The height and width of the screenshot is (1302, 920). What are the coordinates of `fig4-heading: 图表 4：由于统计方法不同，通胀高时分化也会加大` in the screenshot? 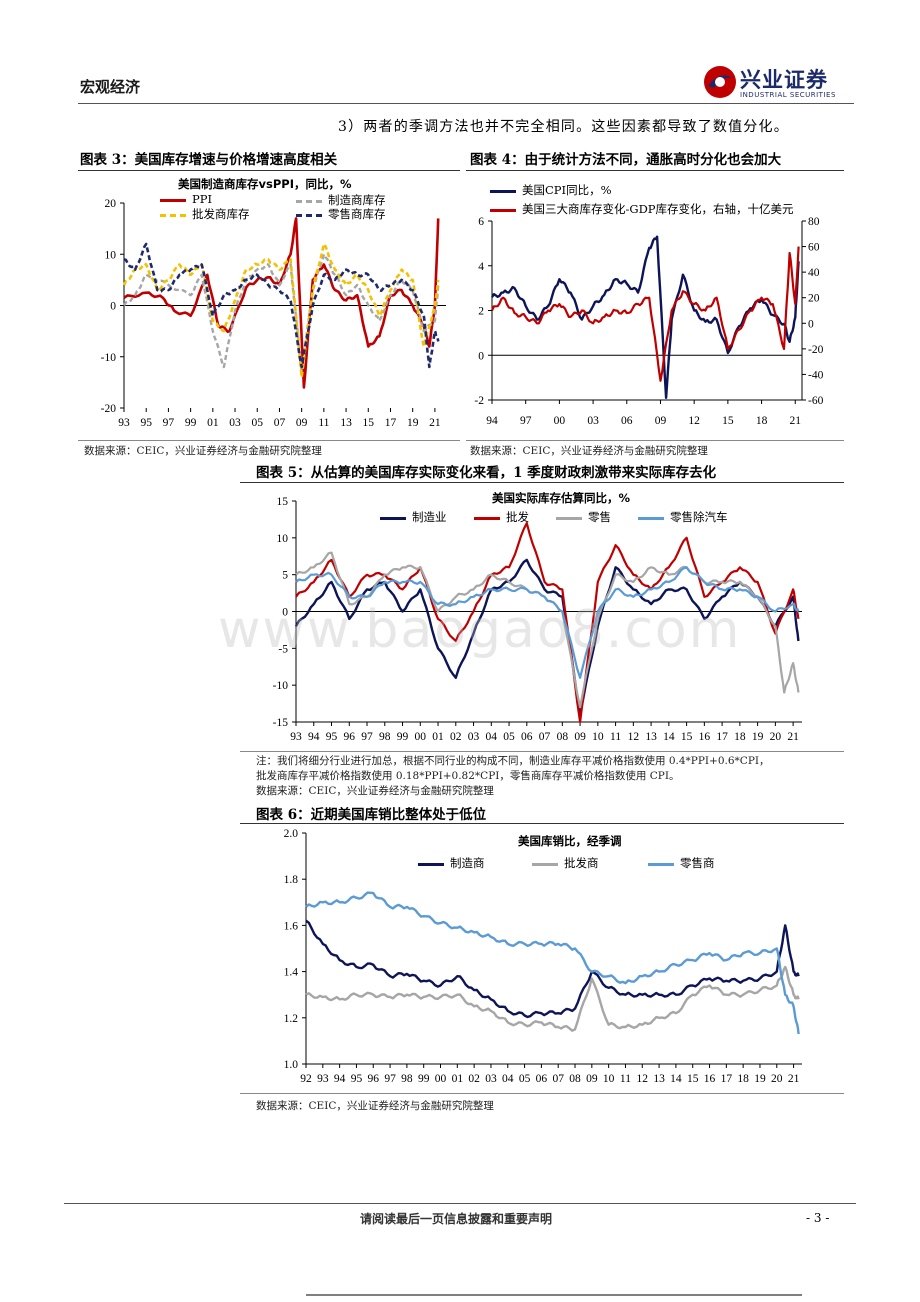 It's located at (626, 160).